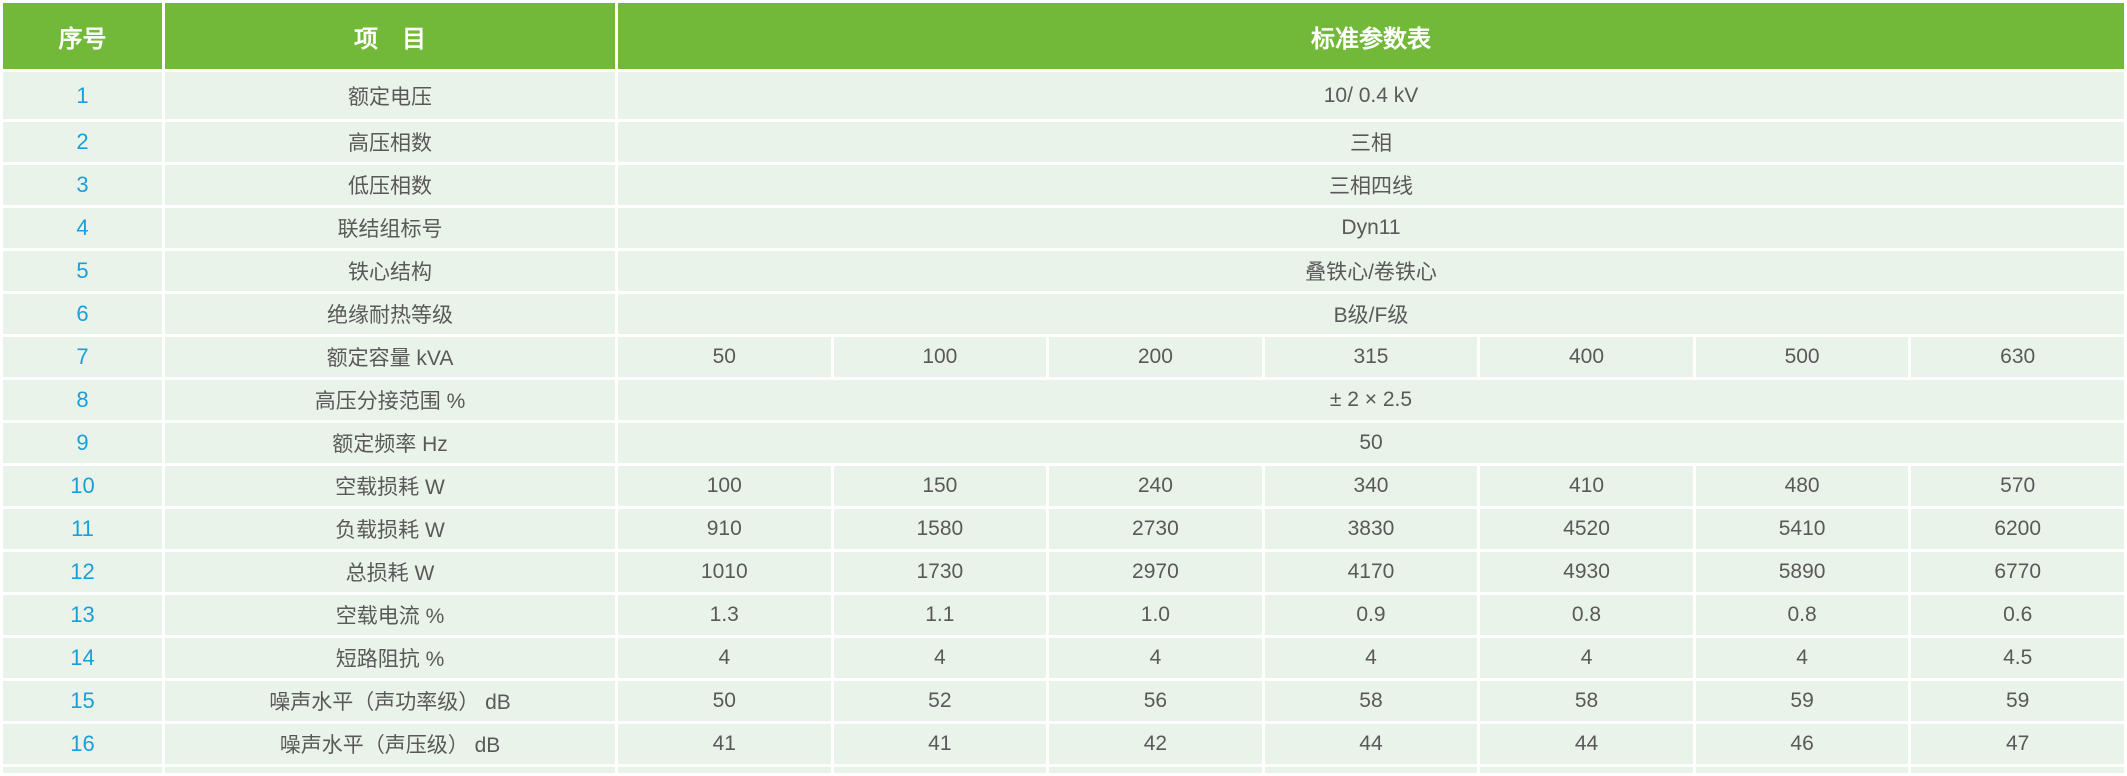 Image resolution: width=2127 pixels, height=776 pixels. Describe the element at coordinates (1586, 529) in the screenshot. I see `row-value: 4520` at that location.